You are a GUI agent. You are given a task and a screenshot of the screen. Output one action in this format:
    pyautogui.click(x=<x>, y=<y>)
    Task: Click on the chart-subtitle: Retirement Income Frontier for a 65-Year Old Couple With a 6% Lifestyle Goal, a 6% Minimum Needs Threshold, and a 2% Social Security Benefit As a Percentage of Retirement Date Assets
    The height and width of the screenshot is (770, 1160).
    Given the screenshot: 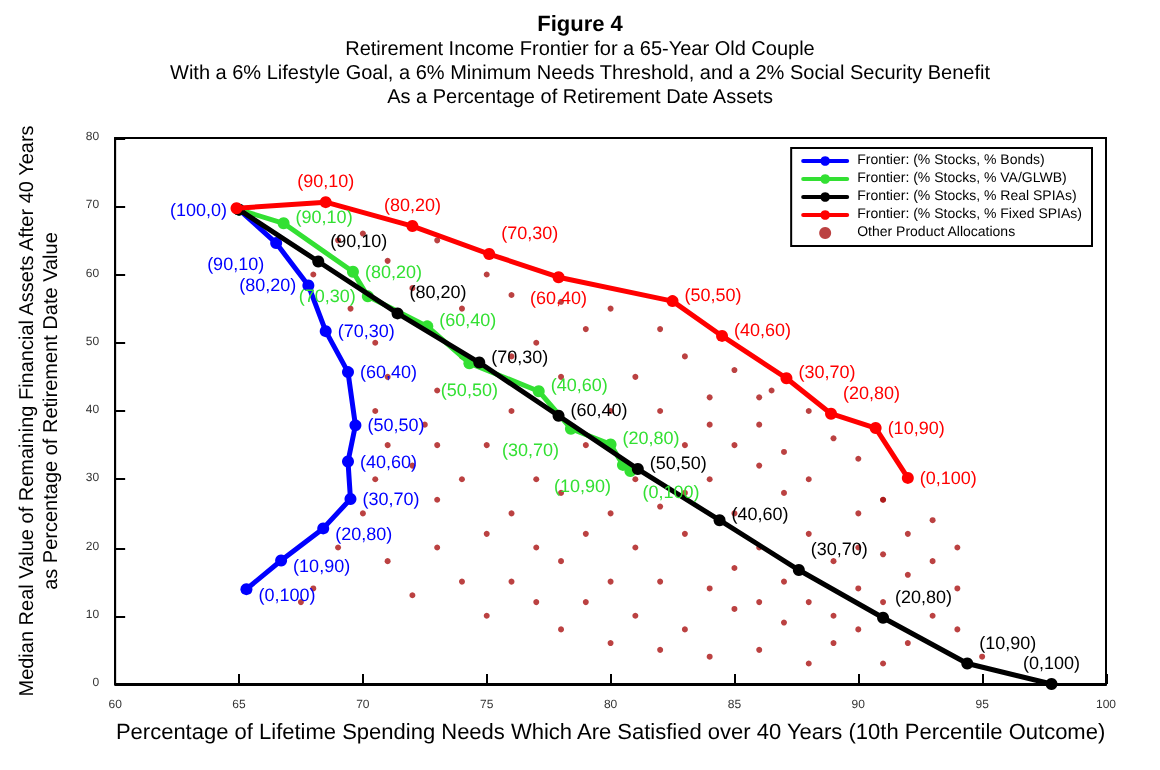 What is the action you would take?
    pyautogui.click(x=580, y=74)
    